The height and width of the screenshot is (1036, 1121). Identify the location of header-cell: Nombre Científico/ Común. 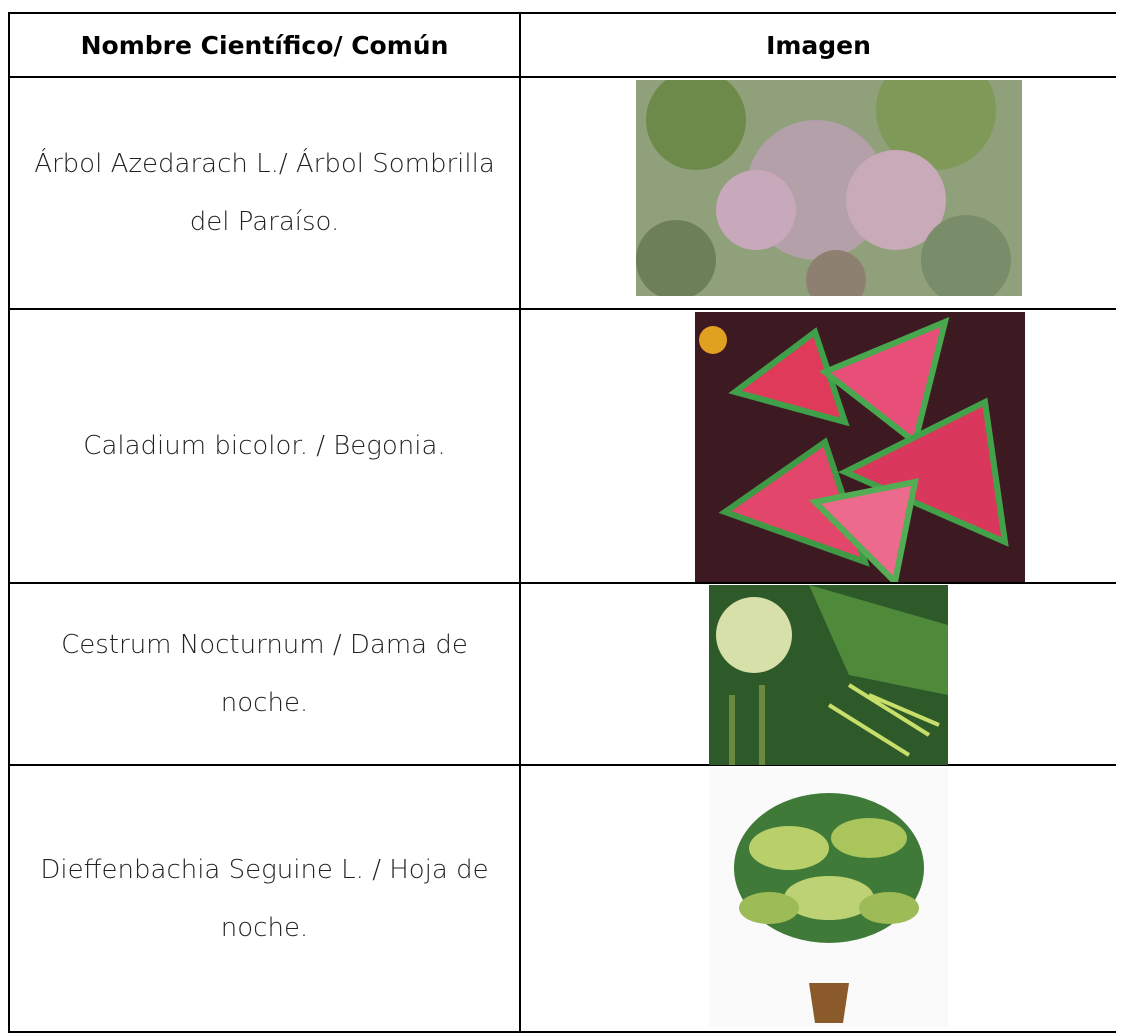
(264, 45).